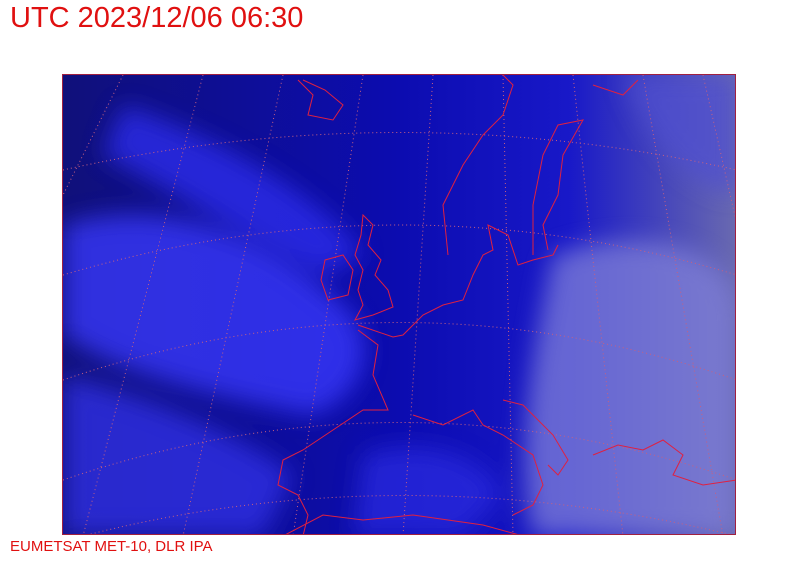  Describe the element at coordinates (157, 18) in the screenshot. I see `timestamp-title: UTC 2023/12/06 06:30` at that location.